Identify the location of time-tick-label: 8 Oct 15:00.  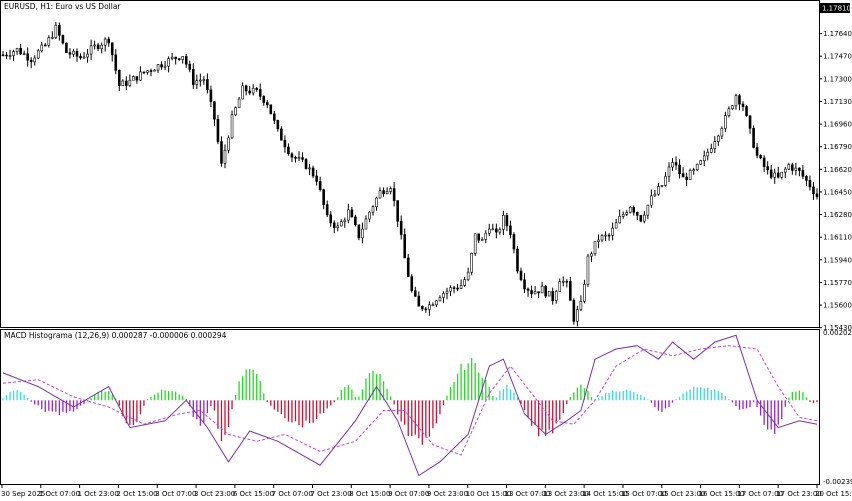
(369, 494).